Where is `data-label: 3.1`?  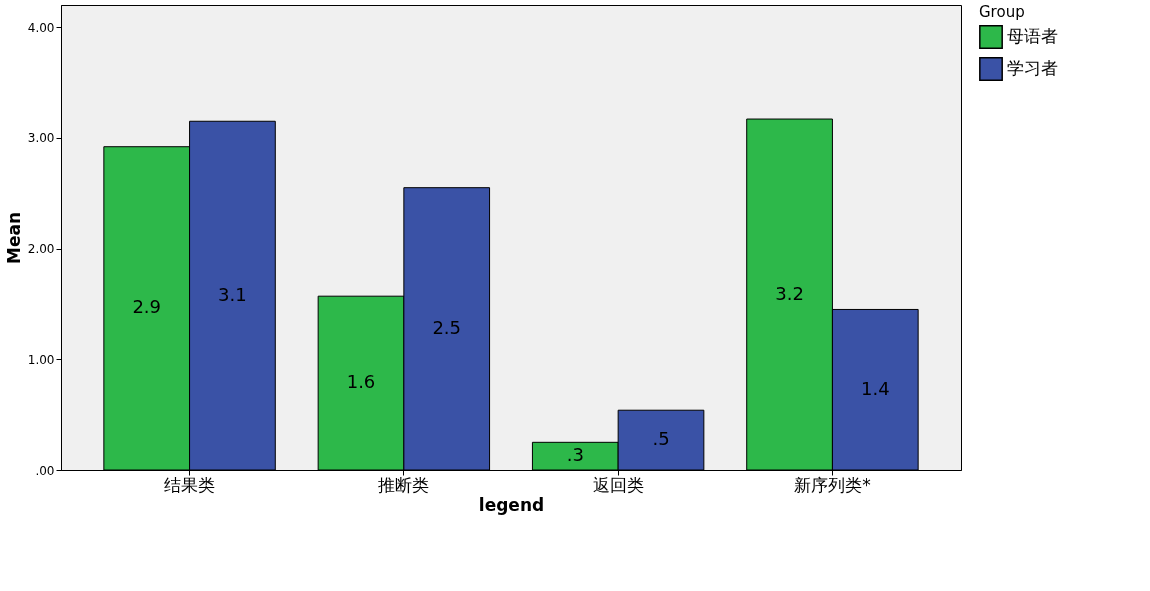 data-label: 3.1 is located at coordinates (232, 294).